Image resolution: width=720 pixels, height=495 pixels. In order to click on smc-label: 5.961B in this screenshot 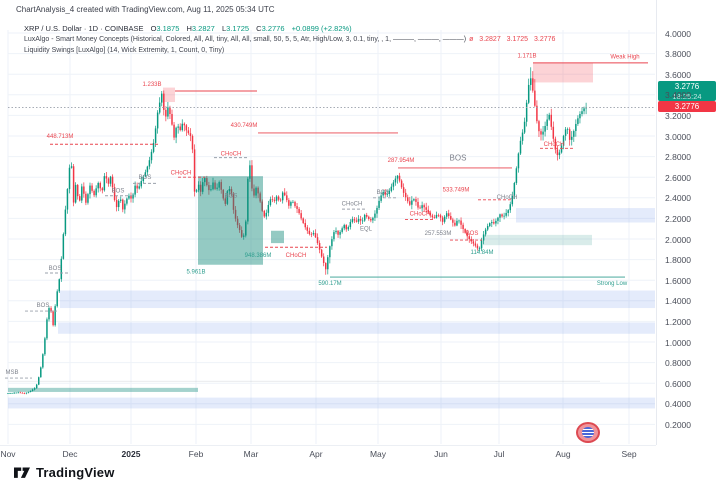, I will do `click(195, 272)`.